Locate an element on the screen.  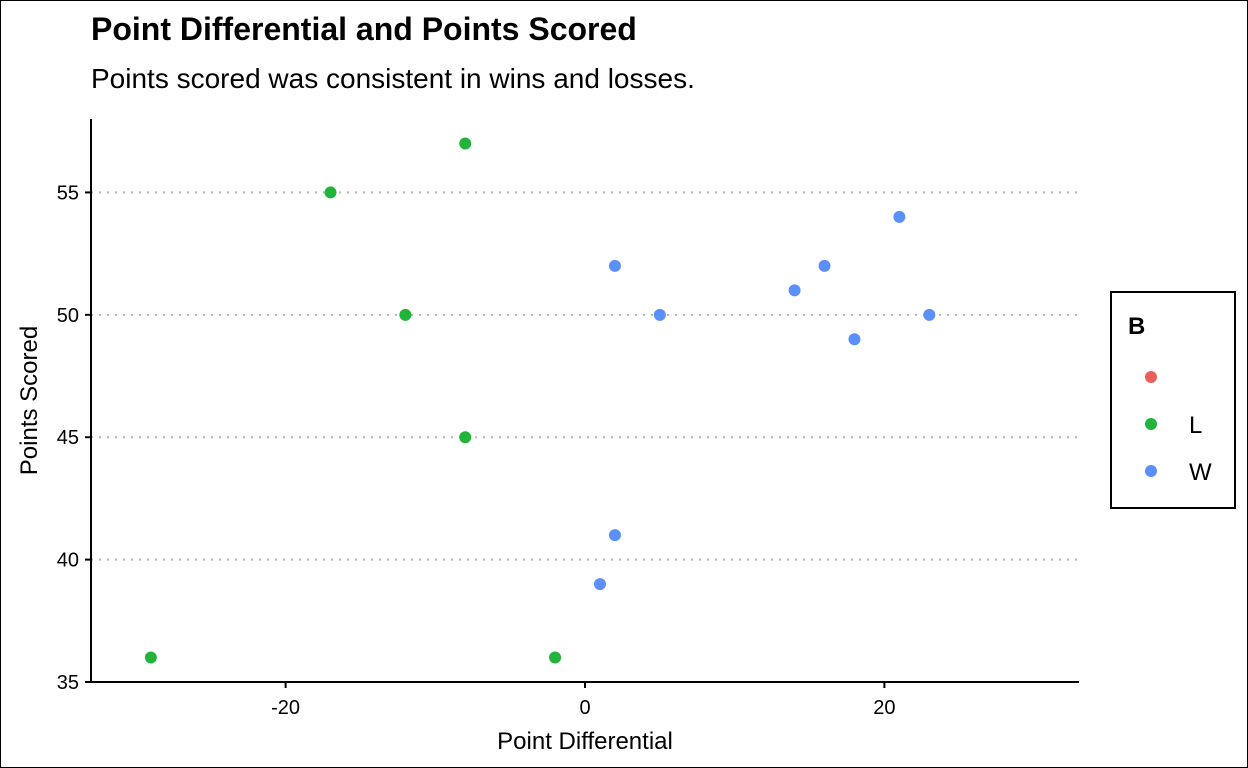
y-tick-label: 50 is located at coordinates (68, 316).